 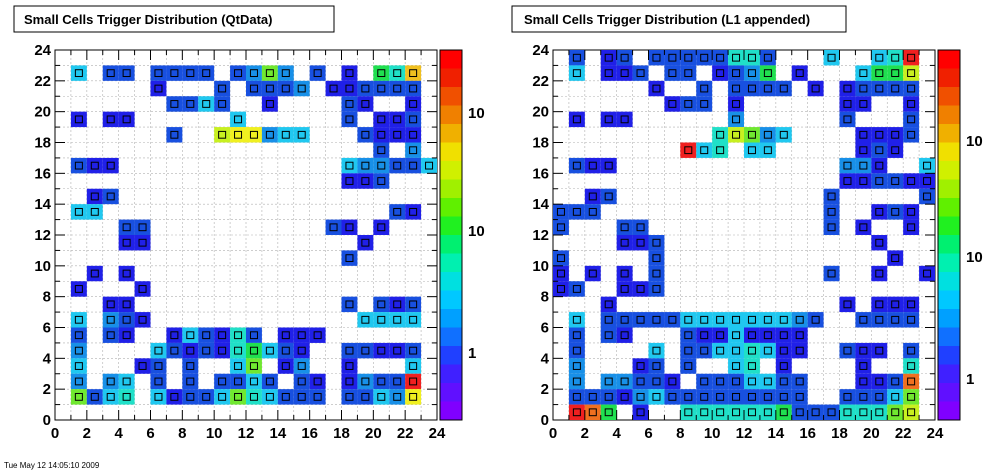 I want to click on x-tick-label: 24, so click(x=935, y=433).